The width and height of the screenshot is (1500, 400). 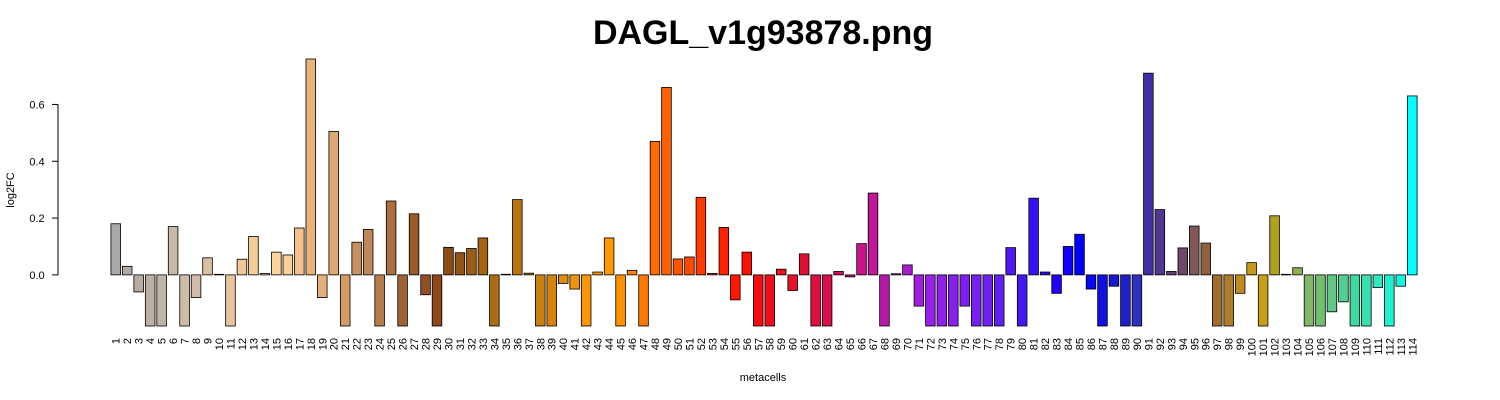 I want to click on x-tick-label: 103, so click(x=1287, y=347).